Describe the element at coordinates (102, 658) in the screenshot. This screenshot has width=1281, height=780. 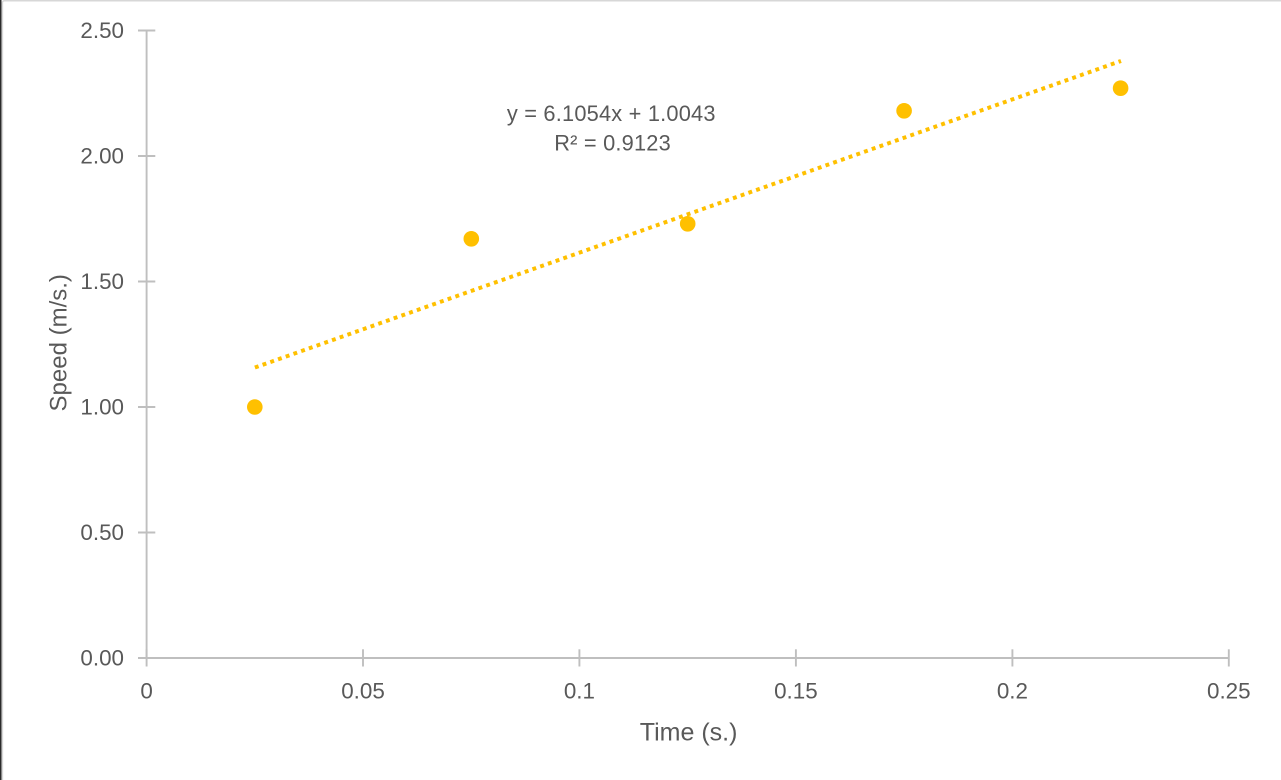
I see `svg-text: 0.00` at that location.